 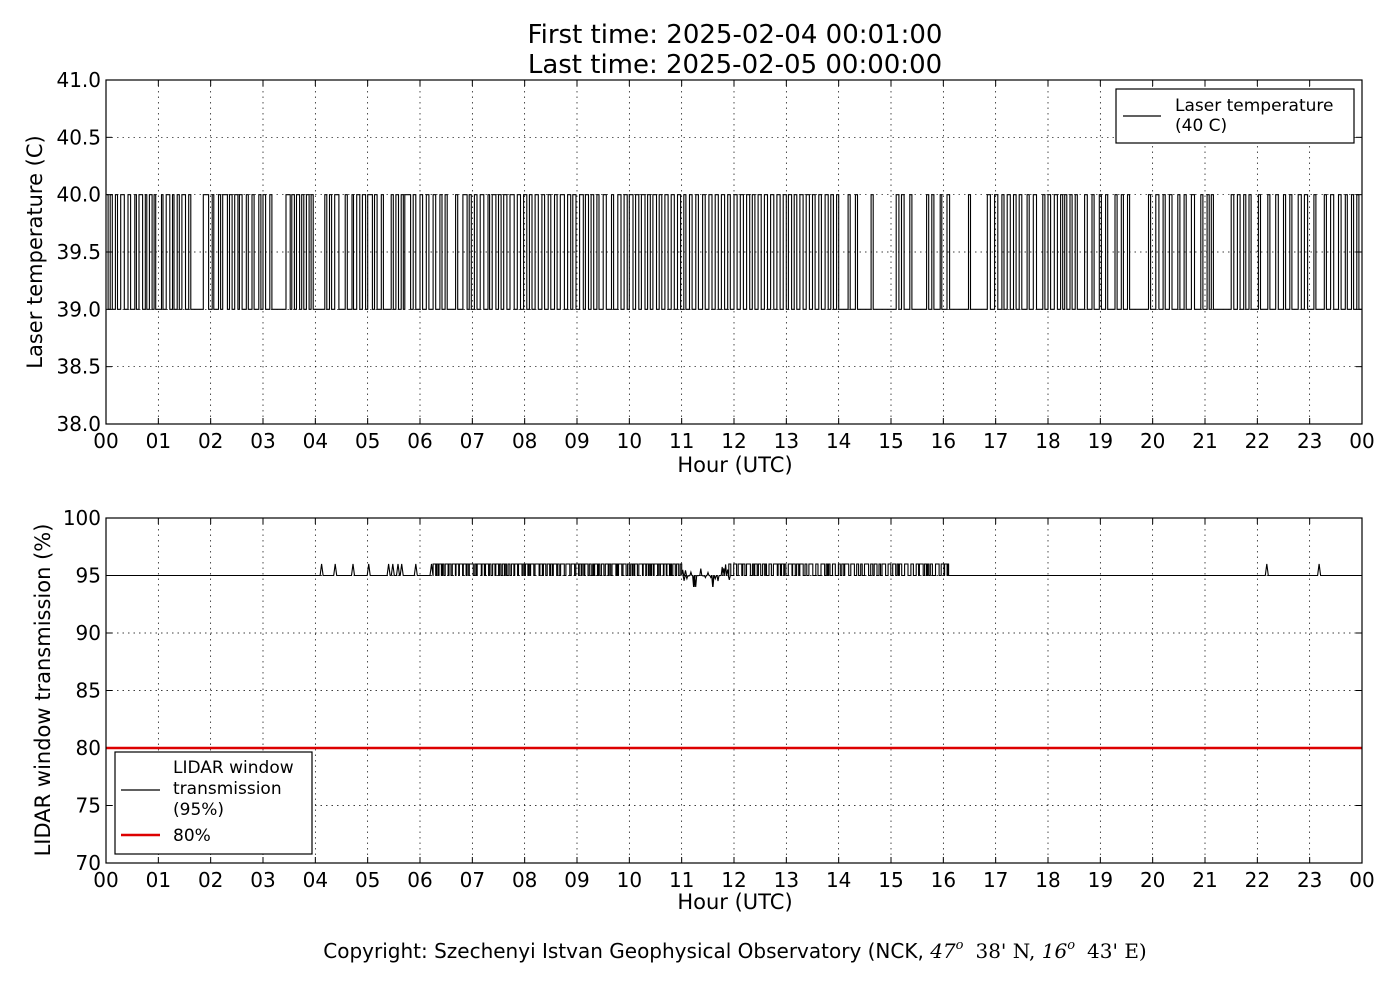 I want to click on latitude-degree-mark: o, so click(x=960, y=945).